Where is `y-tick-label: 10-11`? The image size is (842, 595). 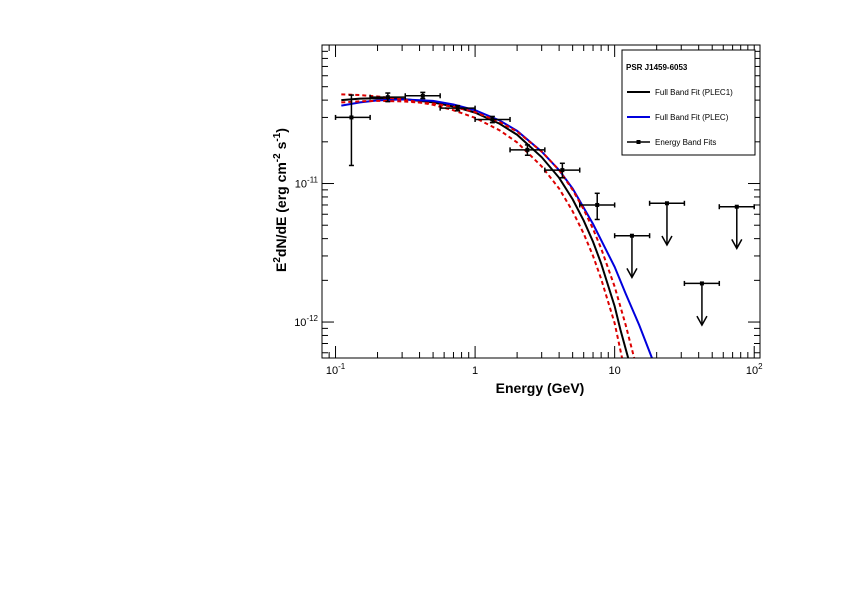 y-tick-label: 10-11 is located at coordinates (307, 183).